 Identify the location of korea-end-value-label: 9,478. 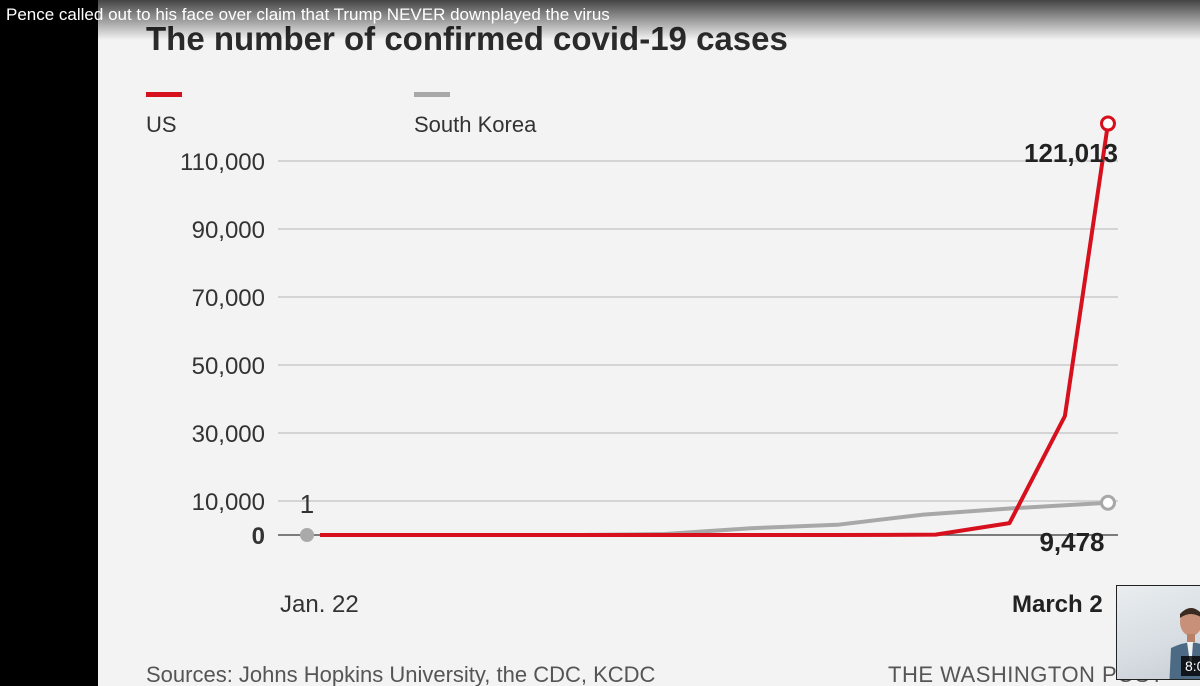
(1071, 542).